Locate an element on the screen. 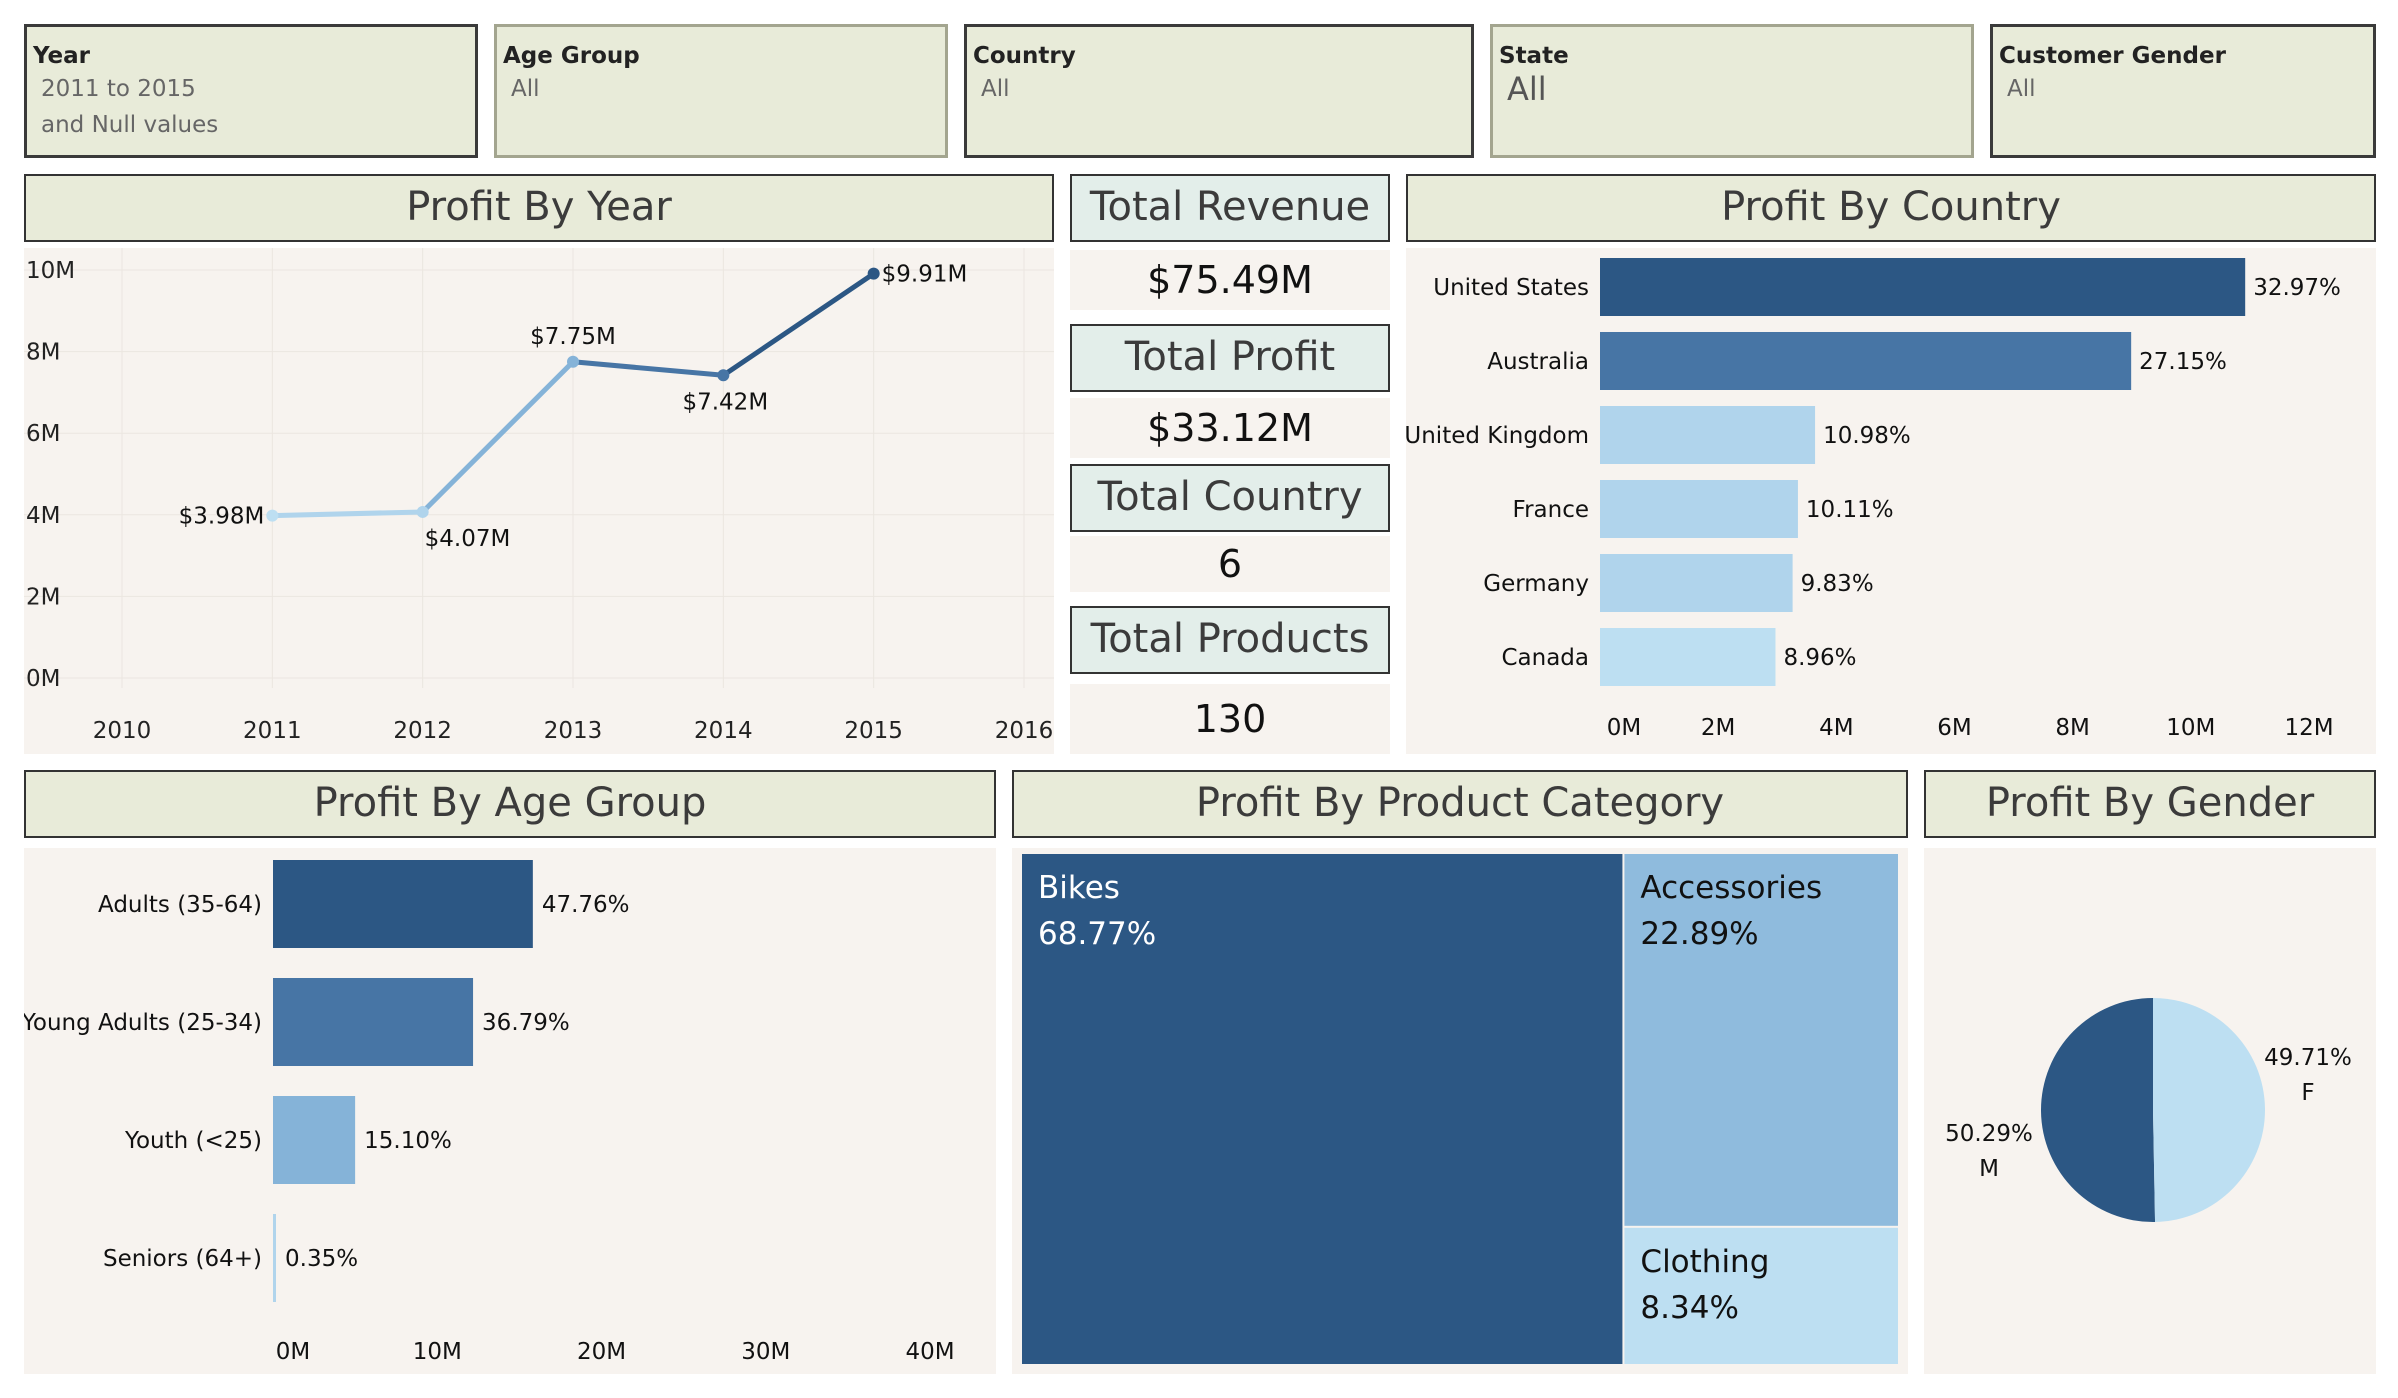  data-label: 36.79% is located at coordinates (526, 1023).